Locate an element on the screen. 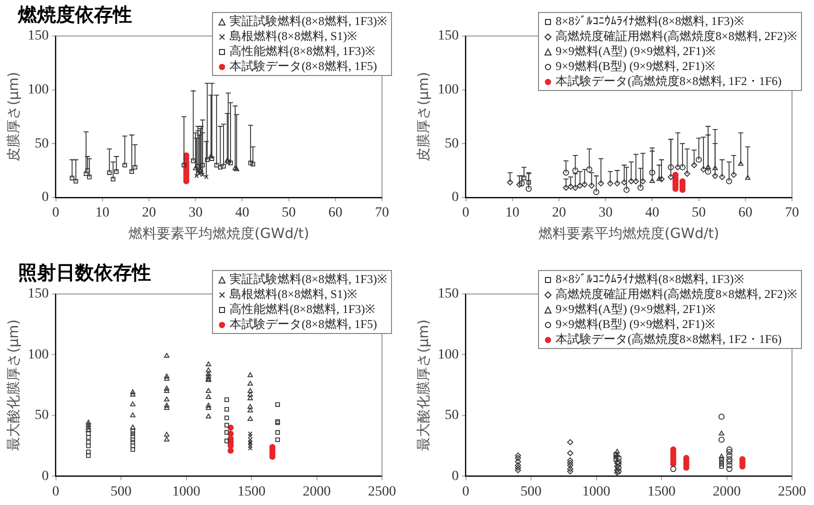  chart-title: 燃焼度依存性 is located at coordinates (75, 15).